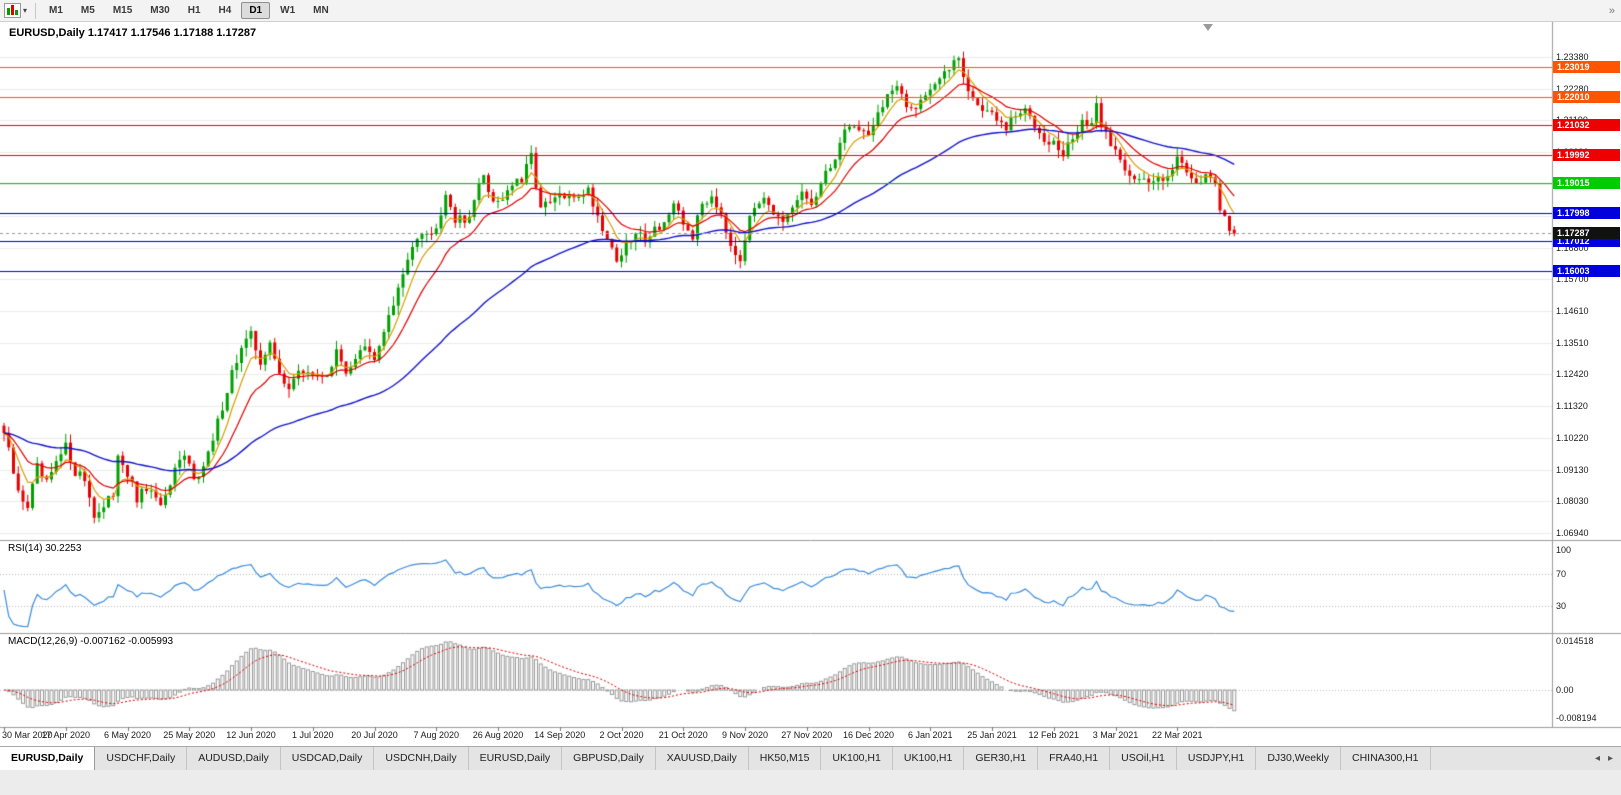 The height and width of the screenshot is (795, 1621). Describe the element at coordinates (36, 10) in the screenshot. I see `toolbar-separator` at that location.